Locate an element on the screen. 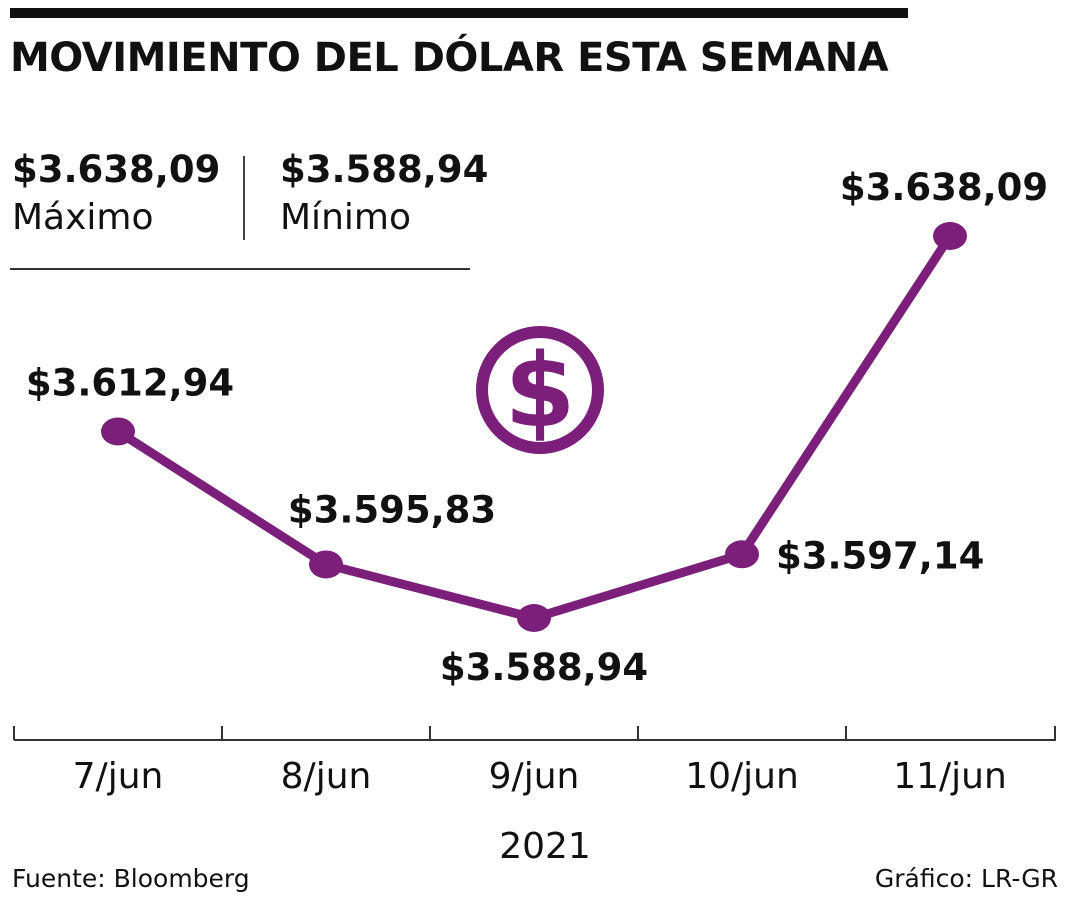 The width and height of the screenshot is (1080, 900). x-axis-label: 2021 is located at coordinates (545, 846).